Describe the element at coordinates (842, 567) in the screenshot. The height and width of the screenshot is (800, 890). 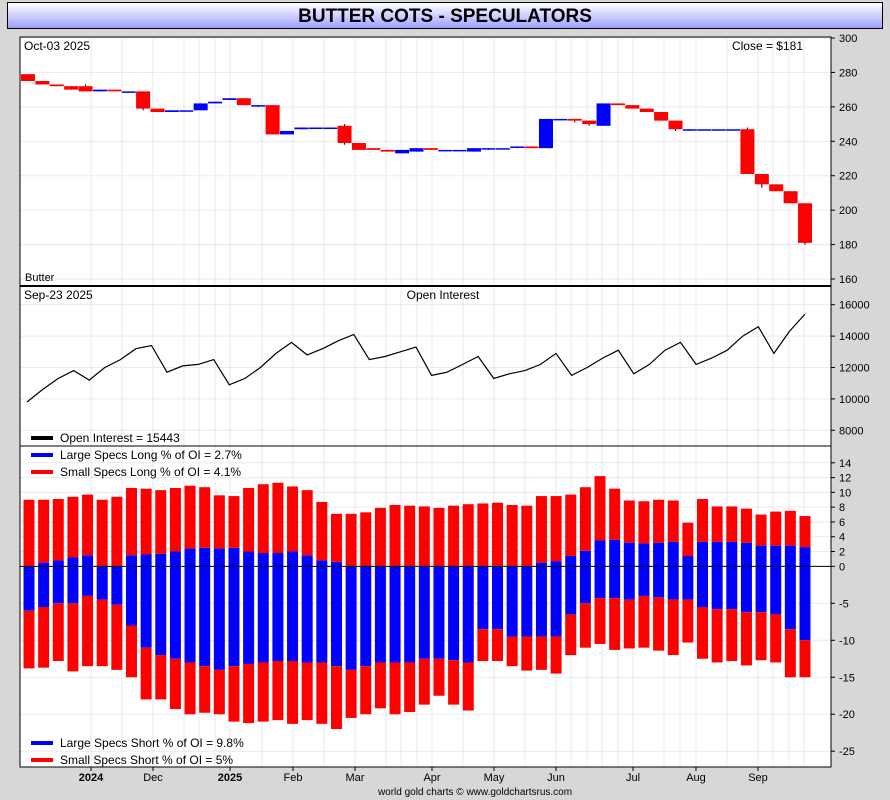
I see `specs-y-tick-label: 0` at that location.